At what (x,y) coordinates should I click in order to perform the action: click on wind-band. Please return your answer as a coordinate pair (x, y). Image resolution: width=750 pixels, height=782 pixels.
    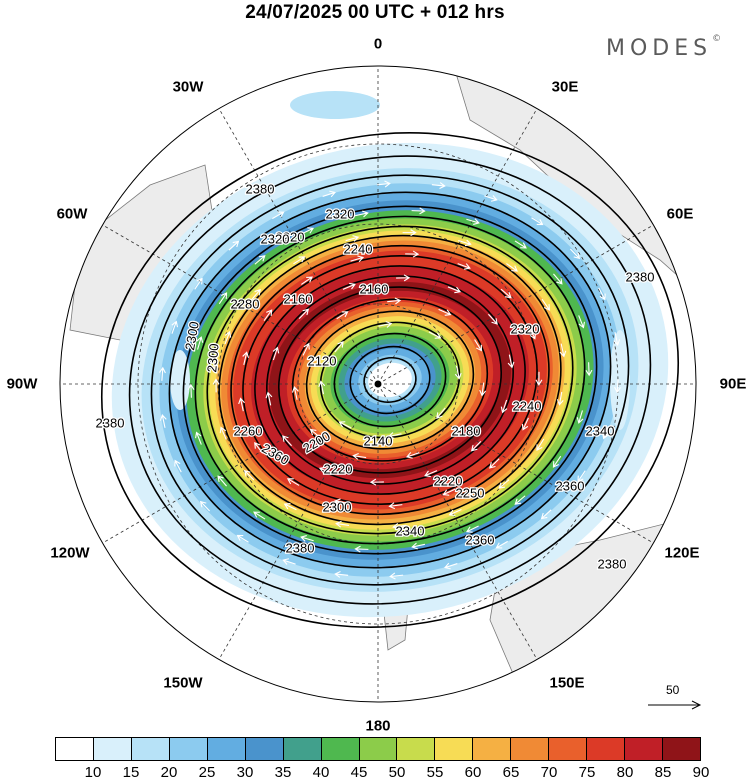
    Looking at the image, I should click on (390, 380).